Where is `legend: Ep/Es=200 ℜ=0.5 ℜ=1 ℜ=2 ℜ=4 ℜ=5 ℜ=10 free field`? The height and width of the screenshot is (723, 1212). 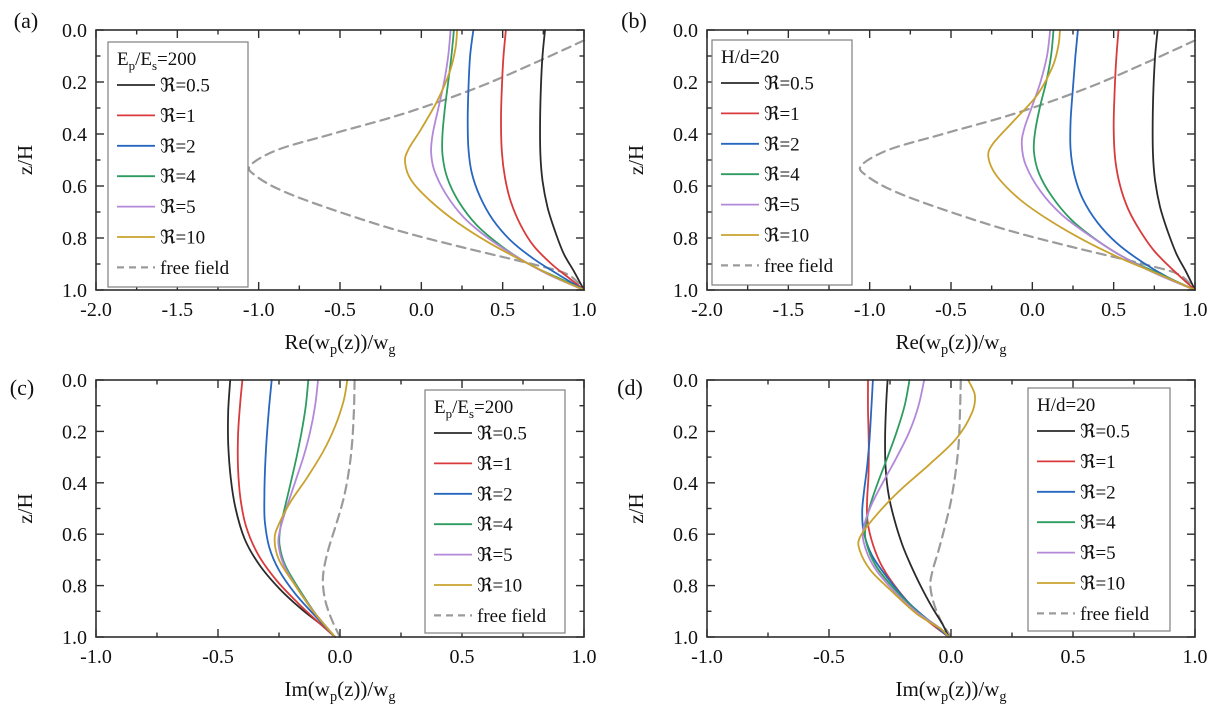 legend: Ep/Es=200 ℜ=0.5 ℜ=1 ℜ=2 ℜ=4 ℜ=5 ℜ=10 free field is located at coordinates (495, 511).